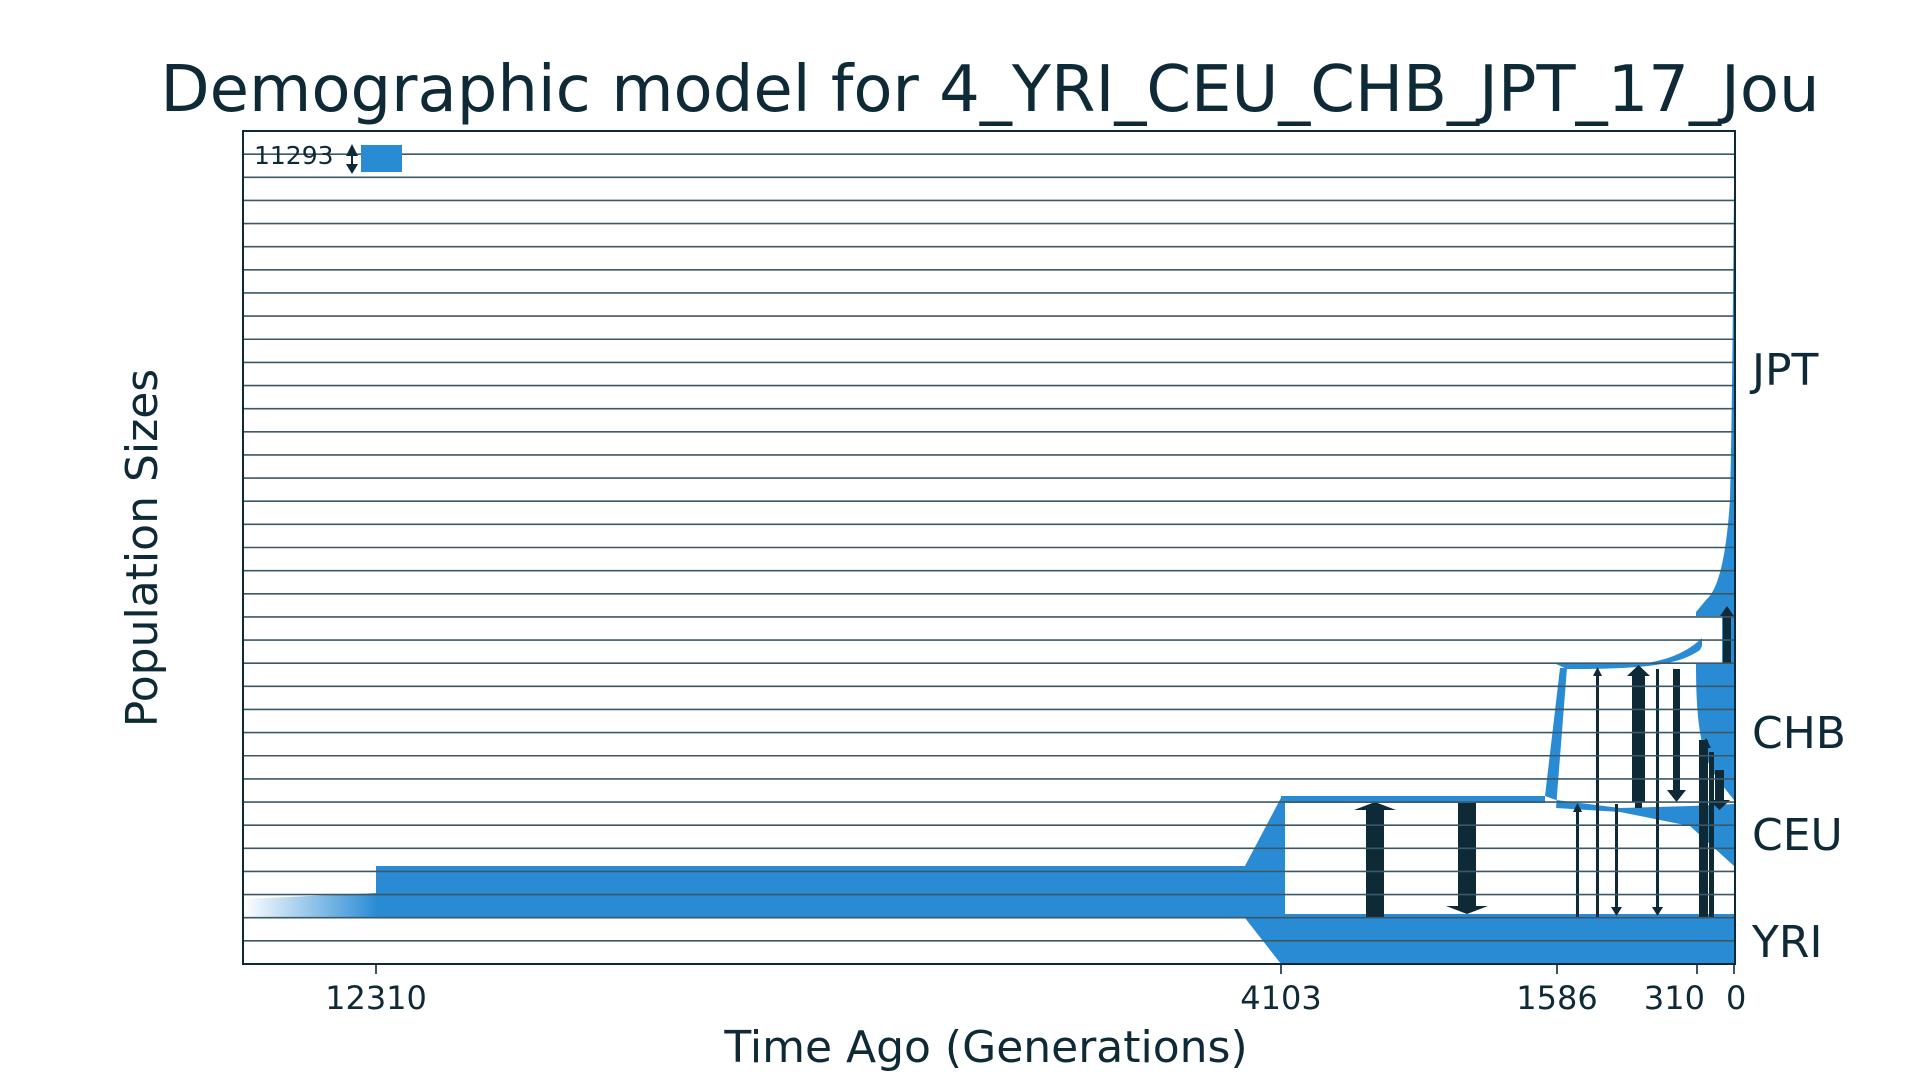 This screenshot has height=1080, width=1920. Describe the element at coordinates (1280, 998) in the screenshot. I see `x-tick-label: 4103` at that location.